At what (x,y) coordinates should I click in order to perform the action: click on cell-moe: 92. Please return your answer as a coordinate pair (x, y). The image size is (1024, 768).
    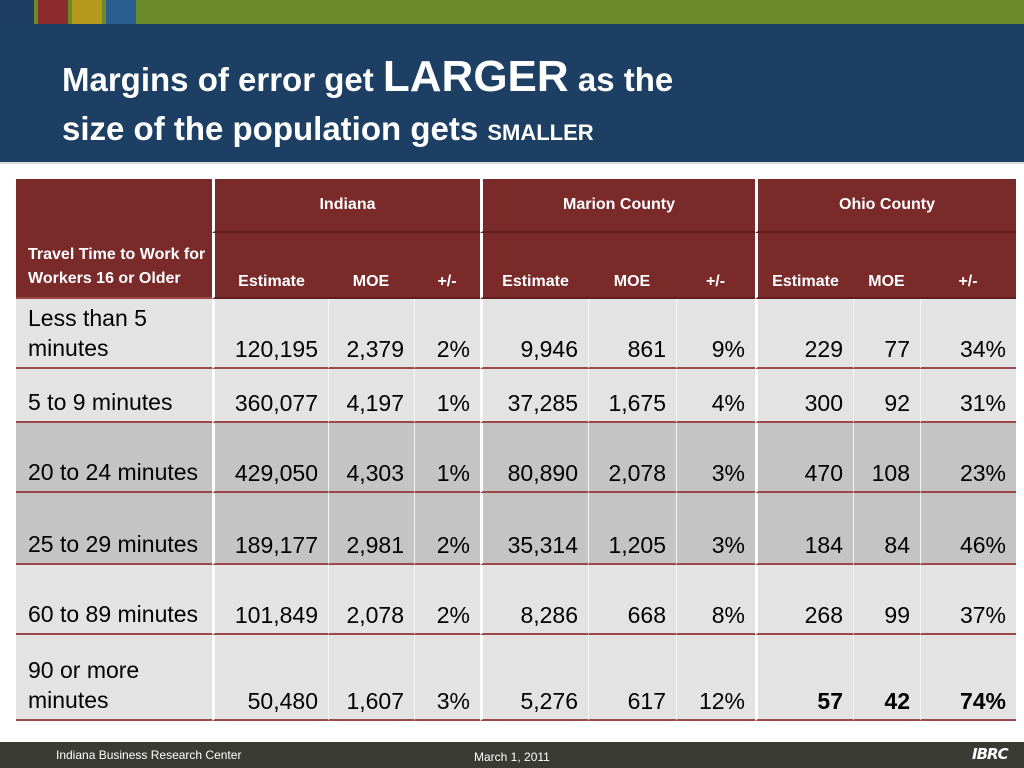
    Looking at the image, I should click on (886, 396).